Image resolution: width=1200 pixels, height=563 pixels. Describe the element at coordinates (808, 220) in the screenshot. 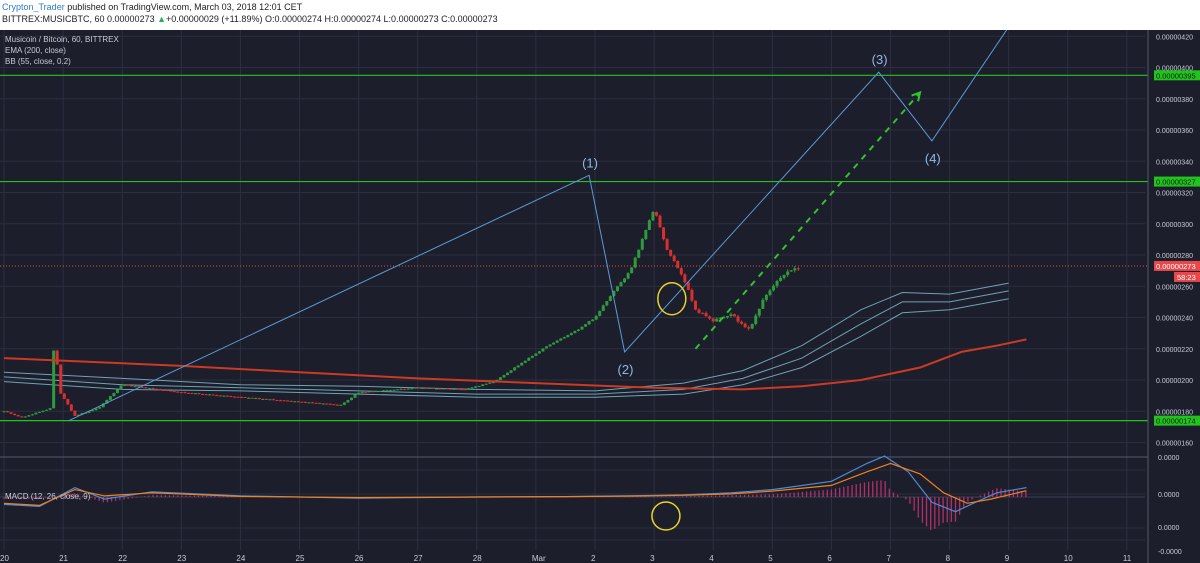

I see `projection-arrow` at that location.